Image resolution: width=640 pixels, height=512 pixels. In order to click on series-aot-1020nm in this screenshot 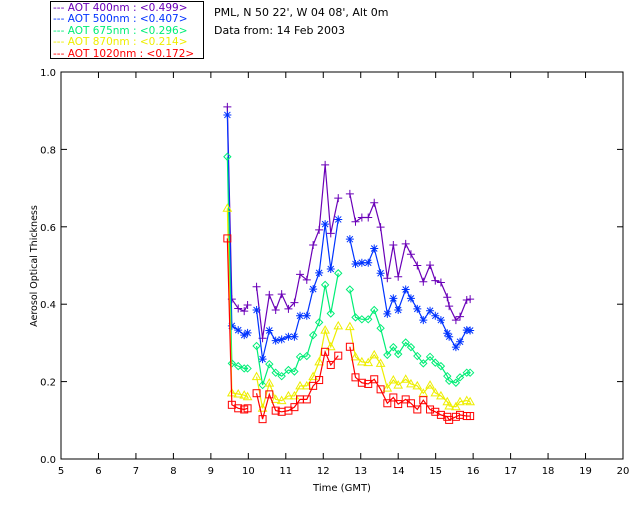, I will do `click(349, 329)`.